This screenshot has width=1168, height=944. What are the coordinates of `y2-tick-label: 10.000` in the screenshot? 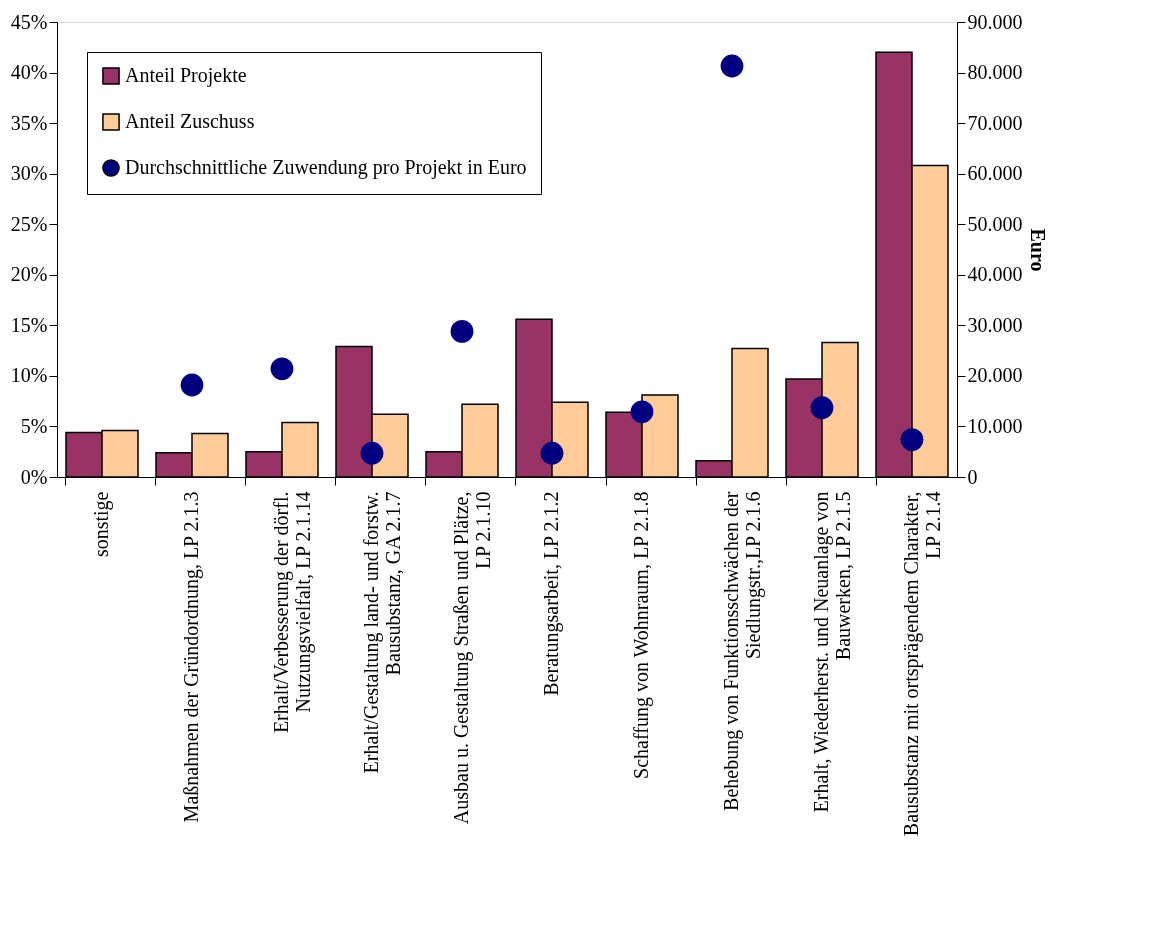 It's located at (995, 425).